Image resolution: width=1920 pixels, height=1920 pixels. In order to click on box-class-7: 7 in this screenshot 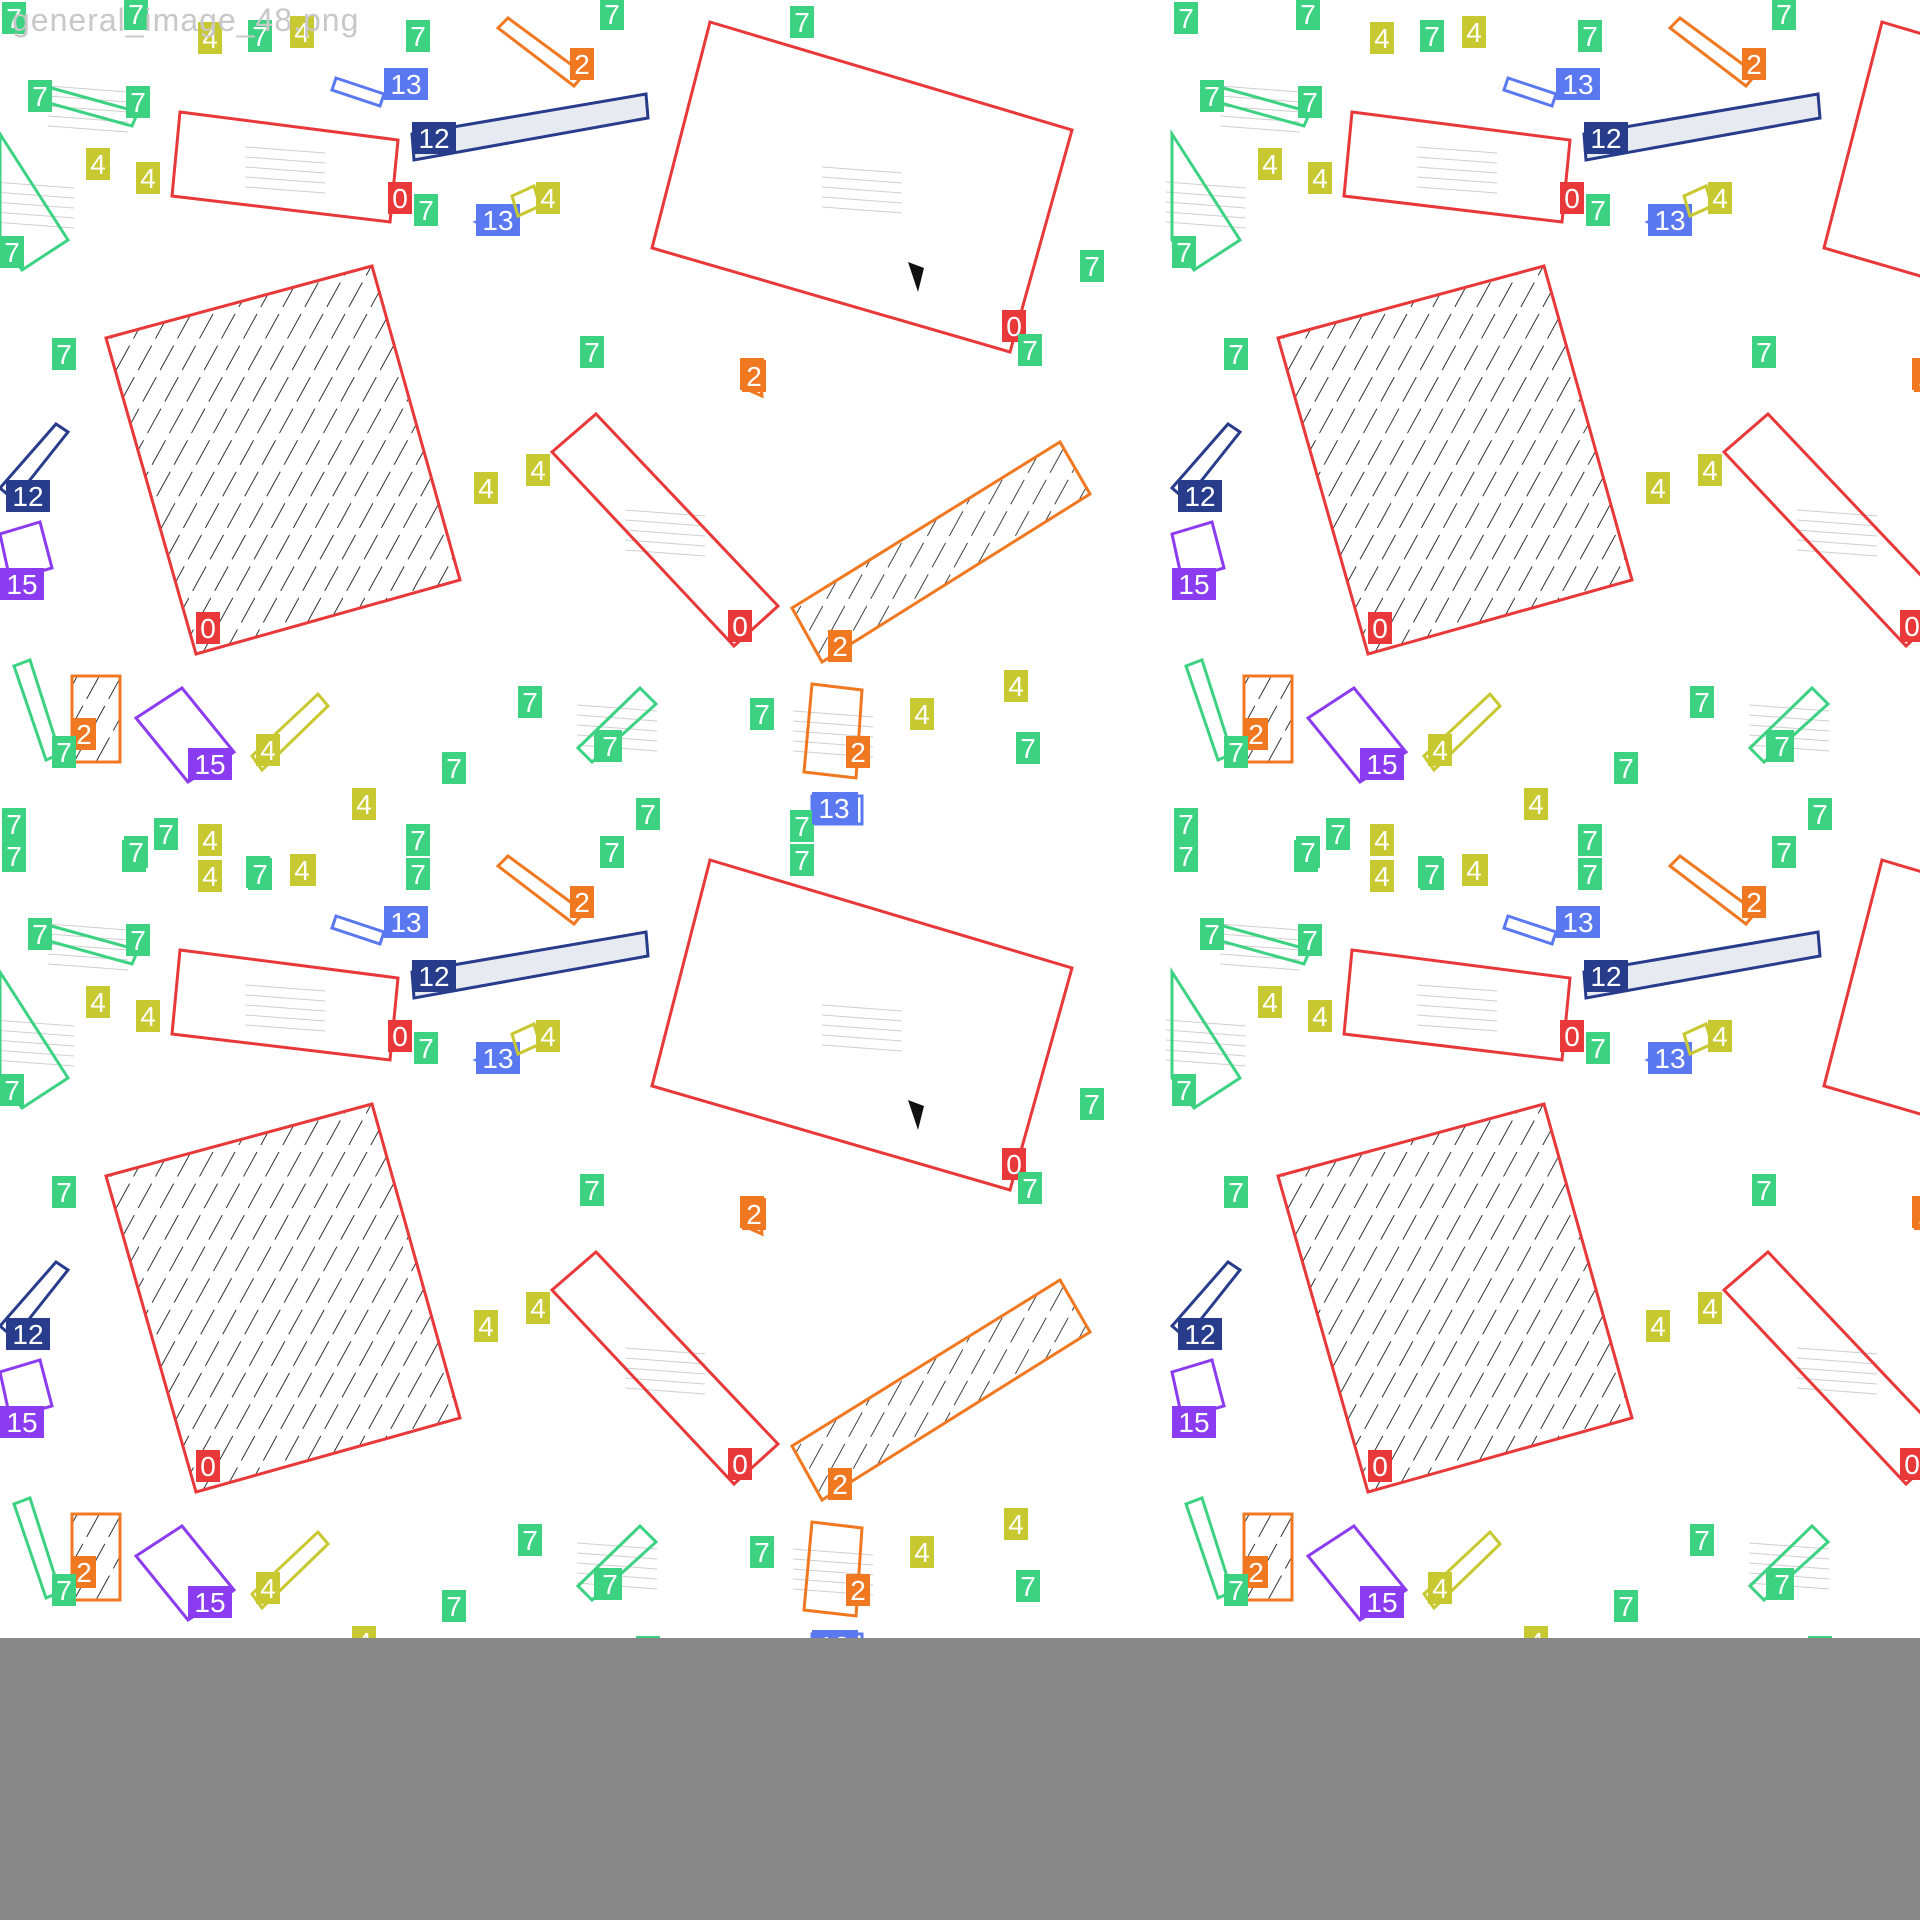, I will do `click(92, 108)`.